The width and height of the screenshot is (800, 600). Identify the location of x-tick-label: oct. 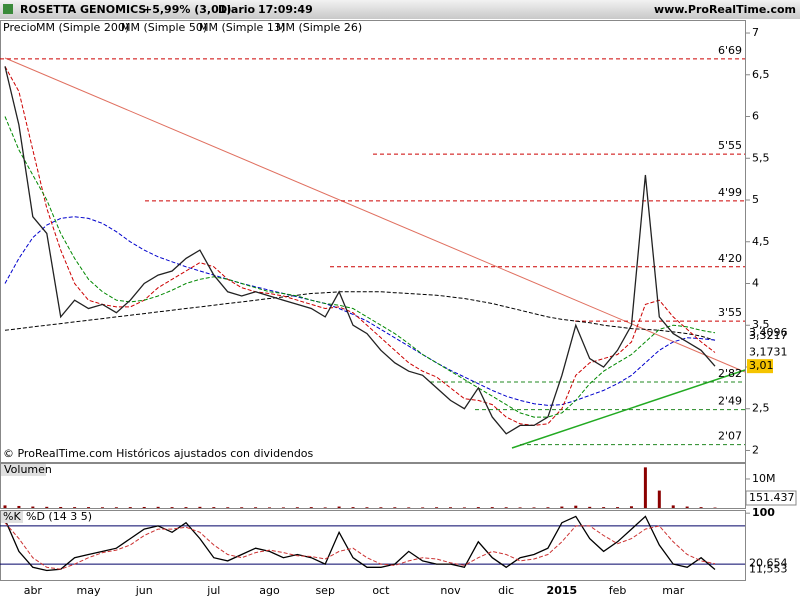
(381, 590).